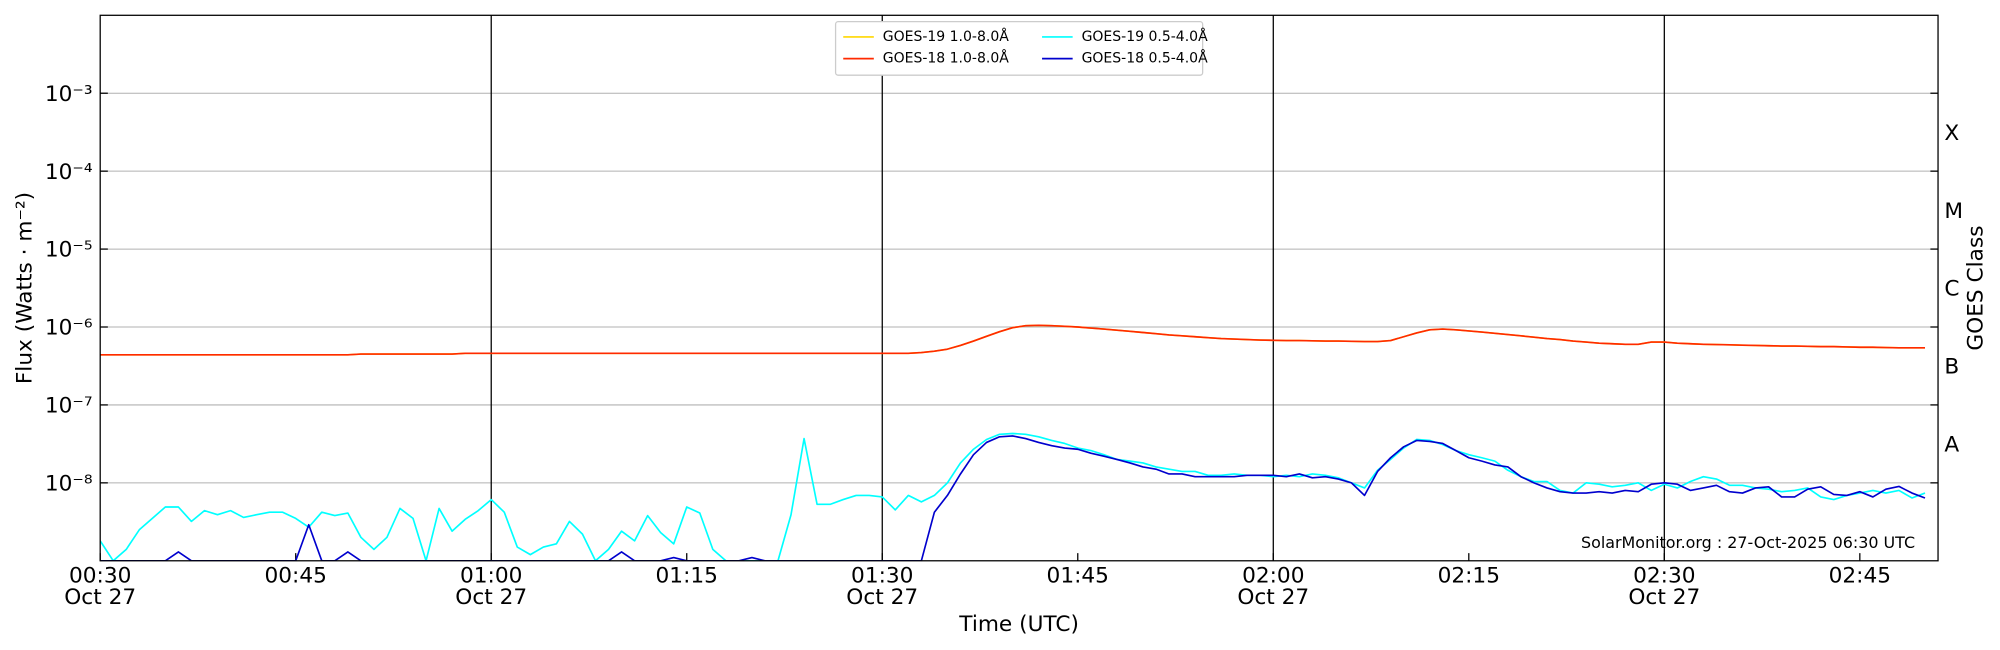 The height and width of the screenshot is (650, 2000). Describe the element at coordinates (1951, 367) in the screenshot. I see `y2-tick-label: B` at that location.